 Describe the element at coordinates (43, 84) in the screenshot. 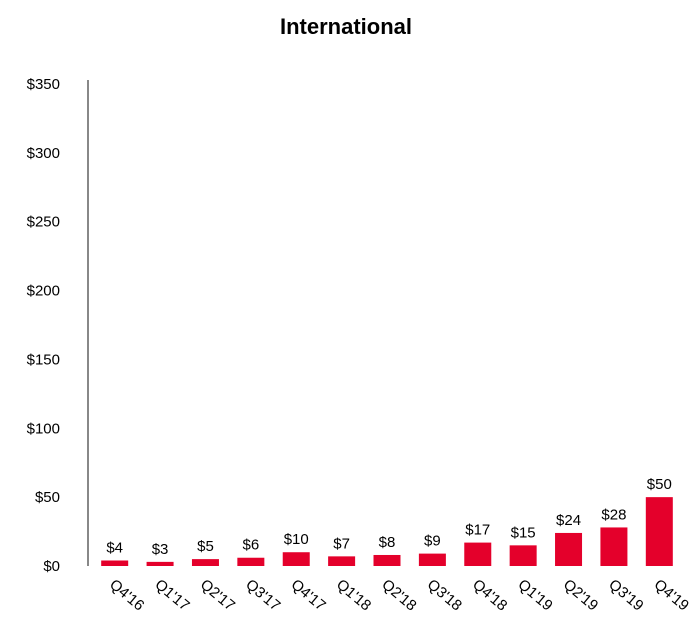

I see `y-tick-label: $350` at that location.